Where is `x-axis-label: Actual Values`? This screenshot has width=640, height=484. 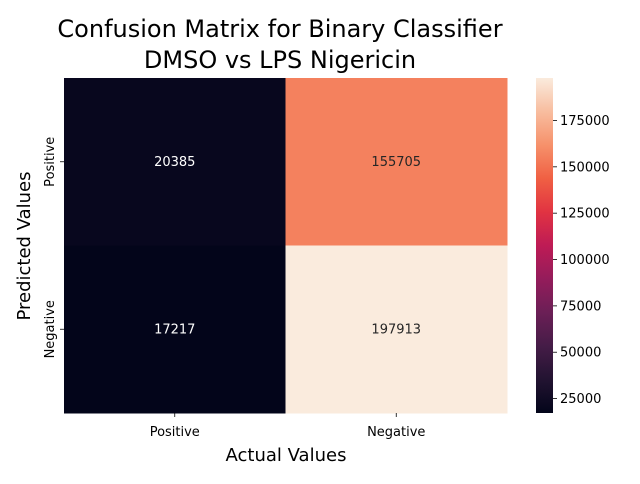 x-axis-label: Actual Values is located at coordinates (286, 455).